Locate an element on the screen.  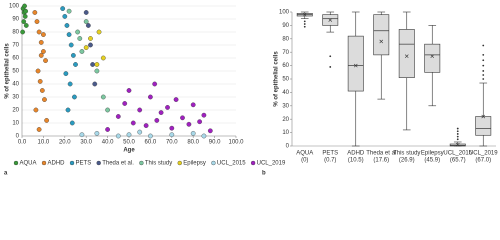
x-tick-label: 70.0 is located at coordinates (172, 143).